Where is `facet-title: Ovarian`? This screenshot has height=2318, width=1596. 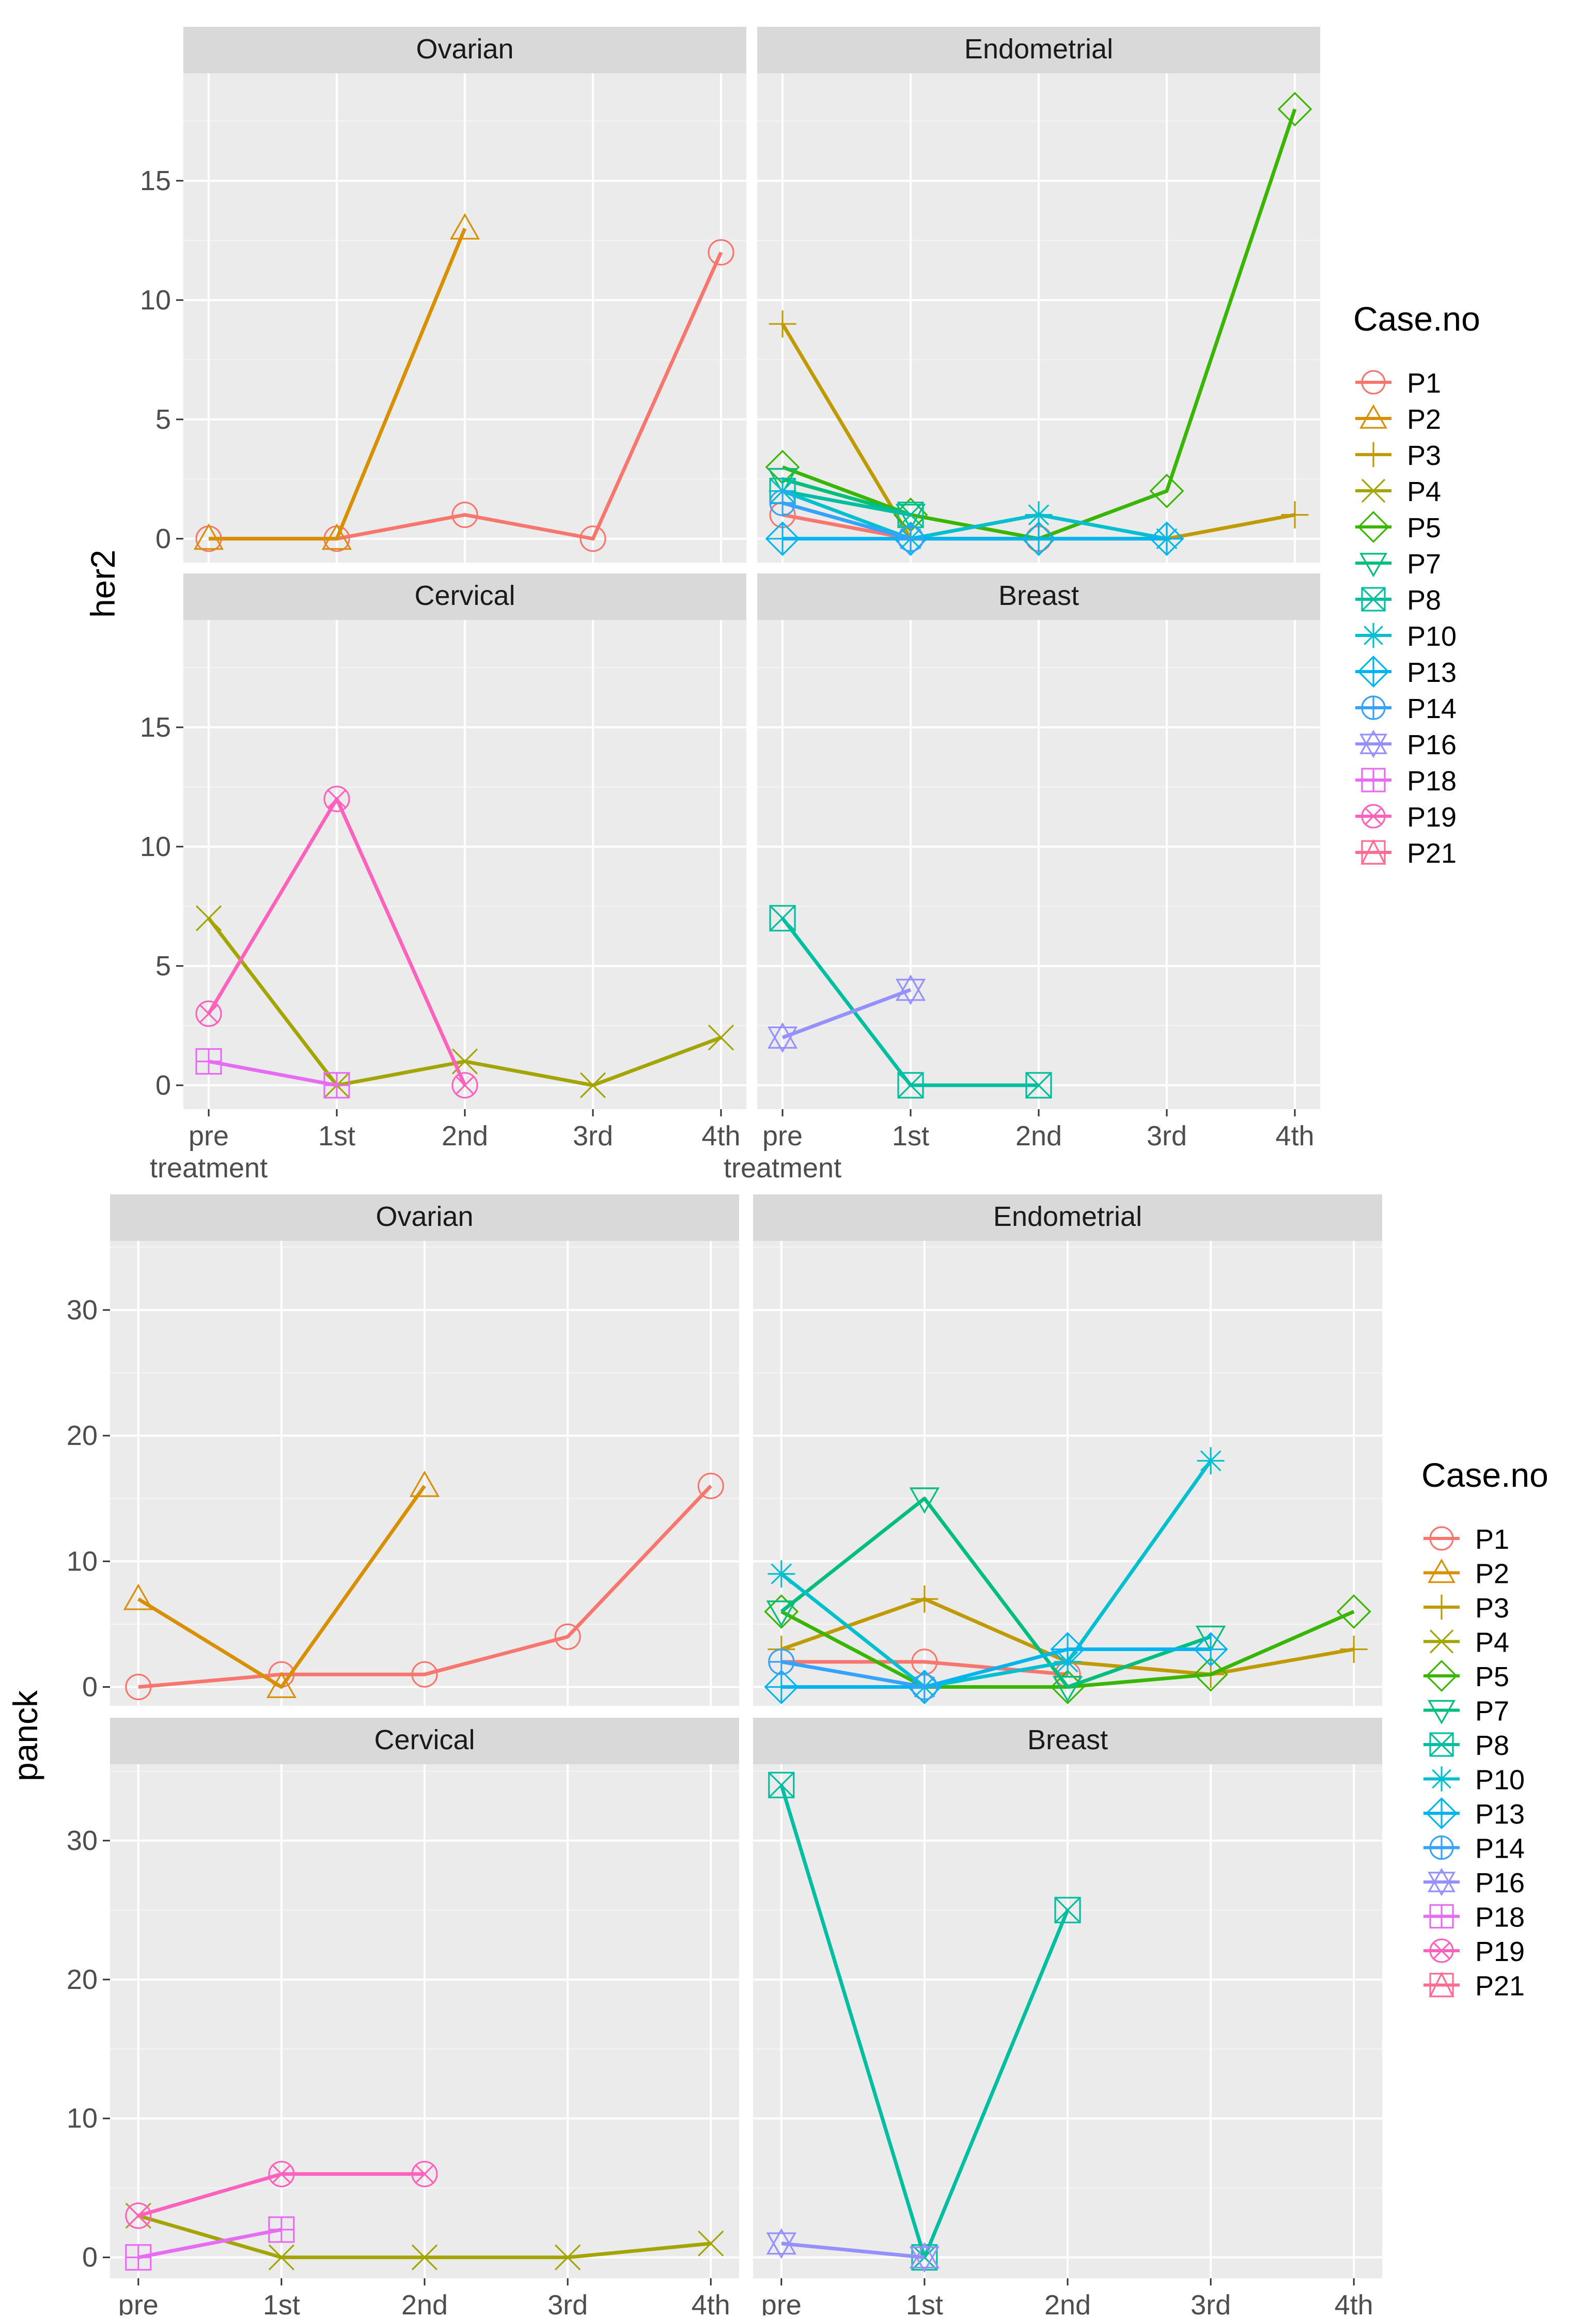
facet-title: Ovarian is located at coordinates (464, 49).